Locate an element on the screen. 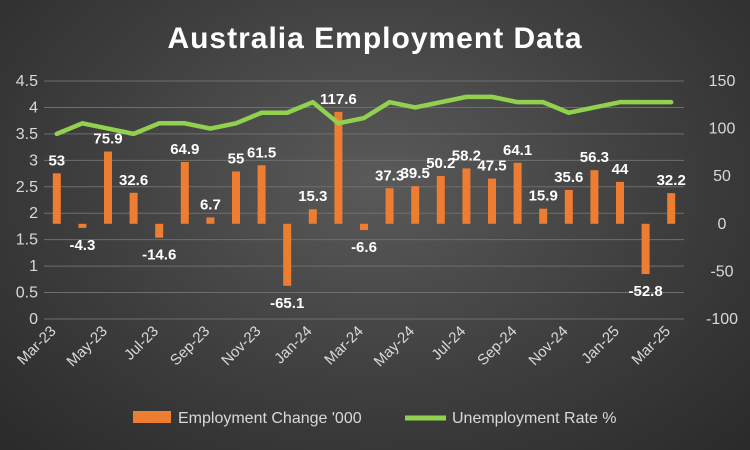  line-series is located at coordinates (364, 115).